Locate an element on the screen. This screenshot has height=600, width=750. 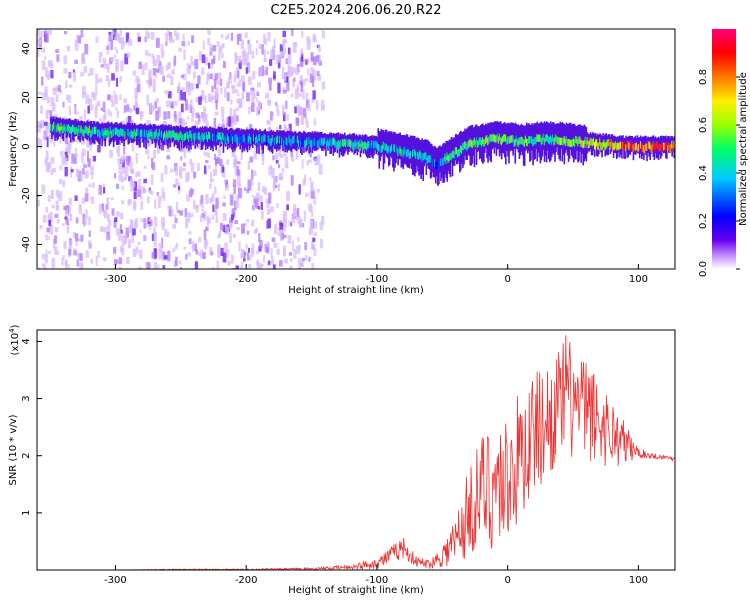
snr-x-ticks: -300 -200 -100 0 100 is located at coordinates (376, 575).